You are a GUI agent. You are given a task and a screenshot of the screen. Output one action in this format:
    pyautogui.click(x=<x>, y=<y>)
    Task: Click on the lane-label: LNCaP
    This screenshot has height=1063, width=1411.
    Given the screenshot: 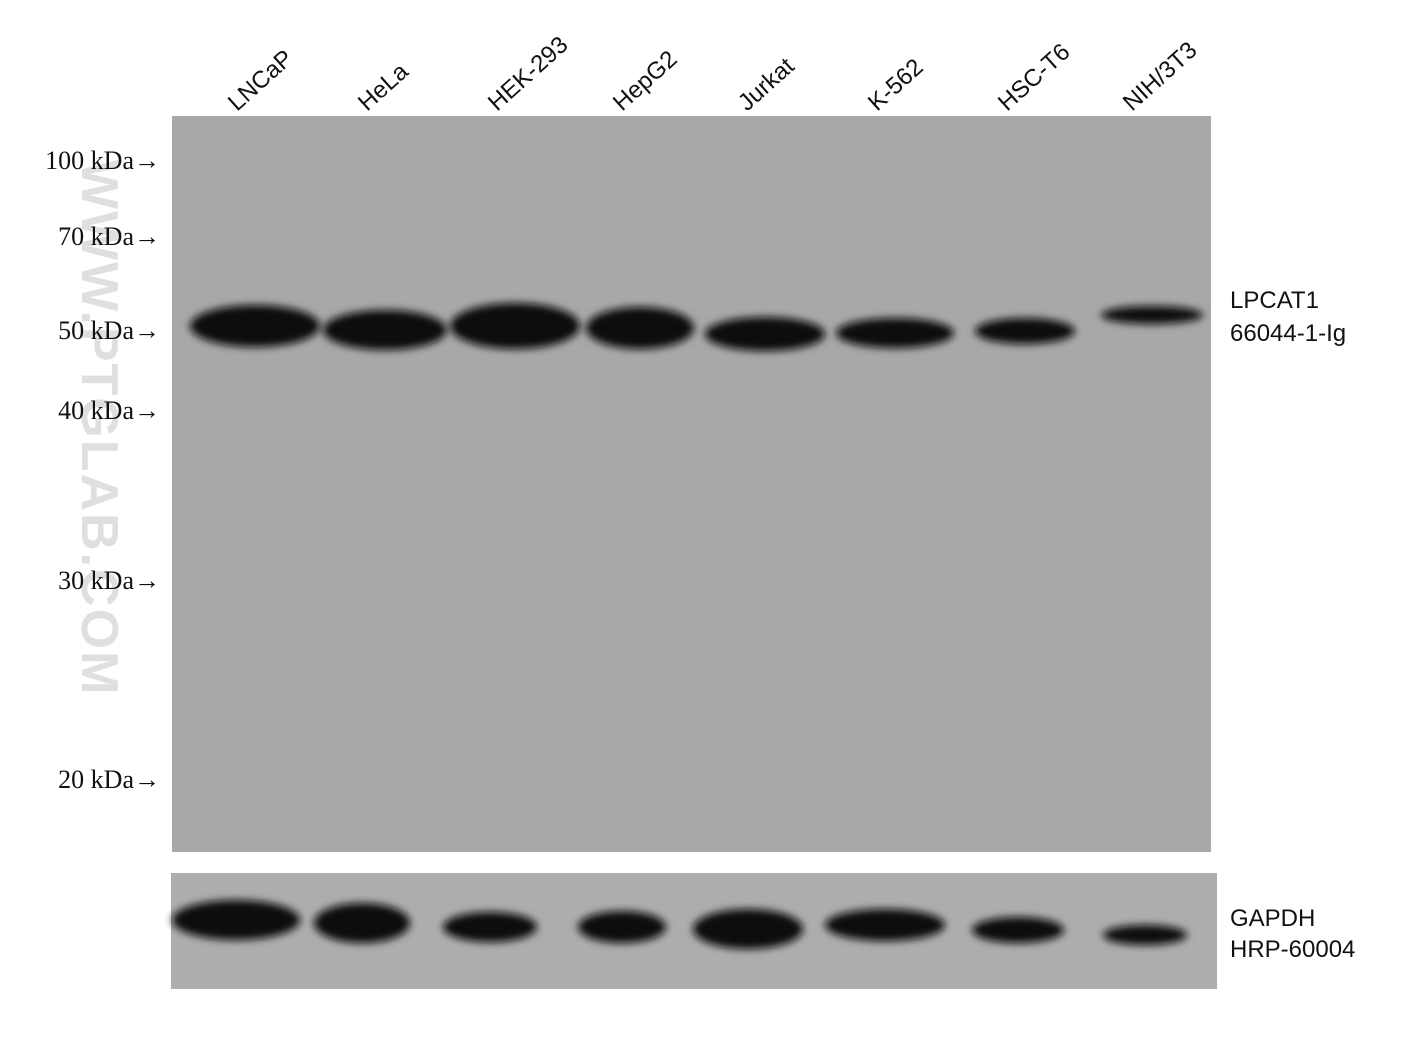 What is the action you would take?
    pyautogui.click(x=261, y=81)
    